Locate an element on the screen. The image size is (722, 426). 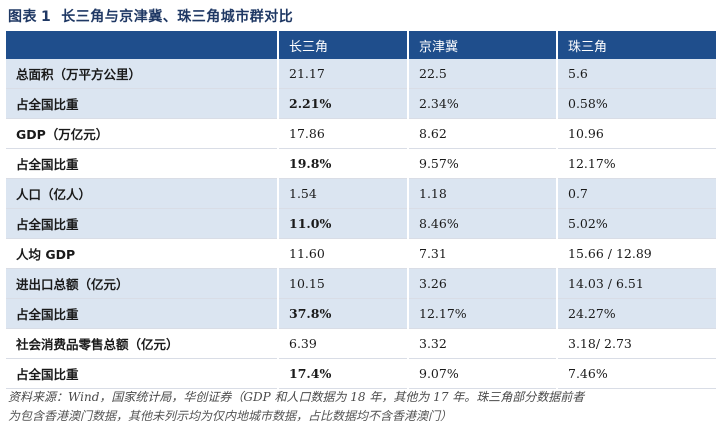
row-label: 人均 GDP is located at coordinates (142, 253).